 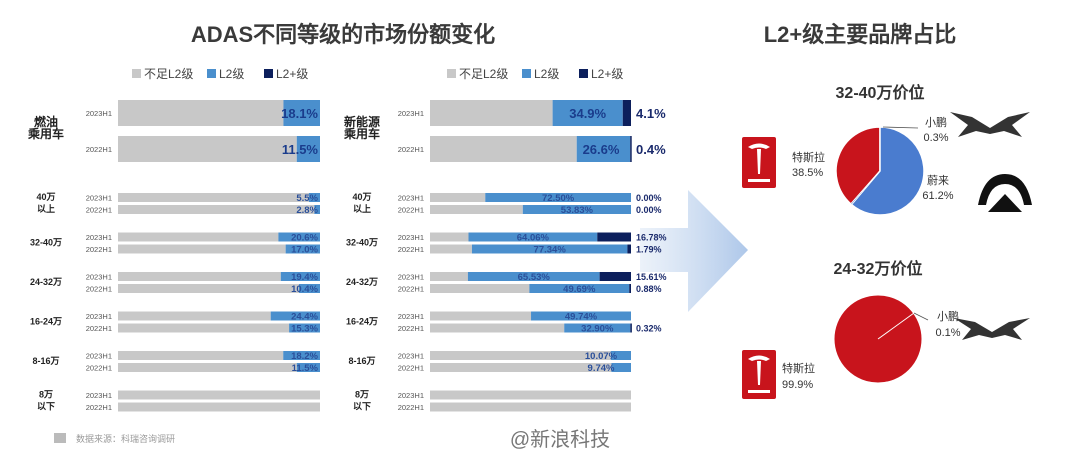 I want to click on bar-l2plus-label: 4.1%, so click(x=651, y=113).